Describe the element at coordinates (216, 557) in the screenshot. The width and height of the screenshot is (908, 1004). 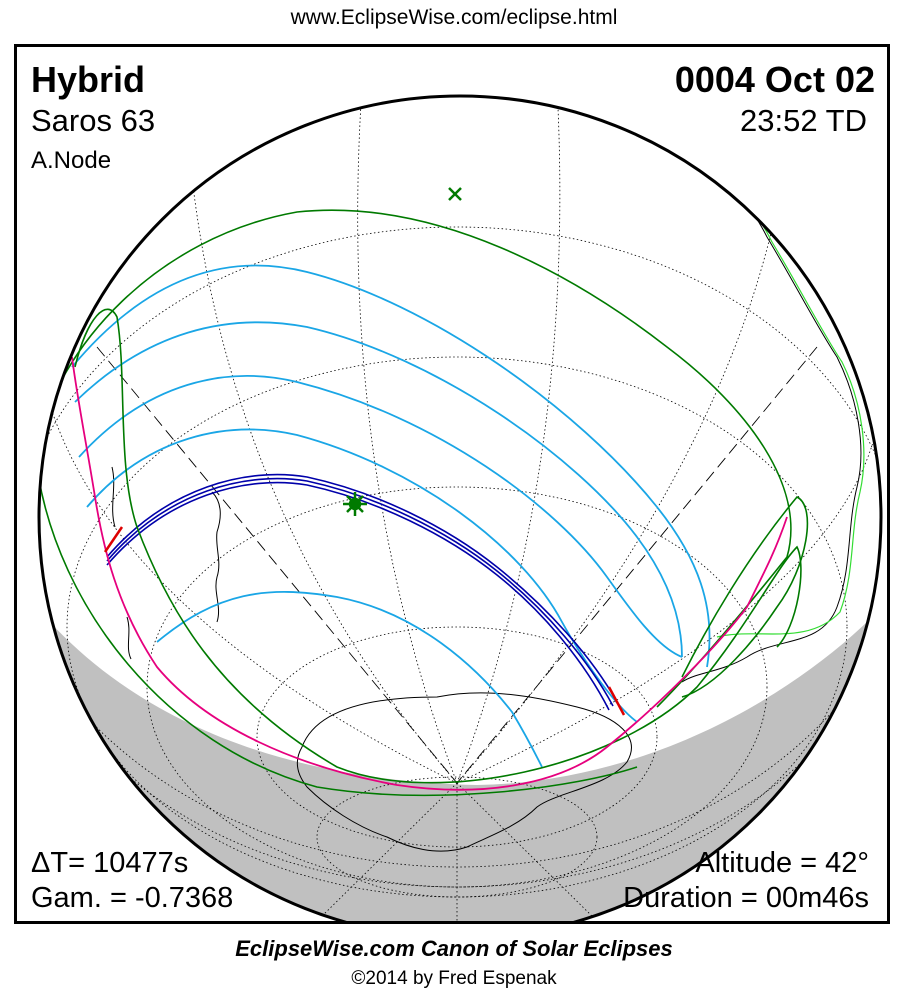
I see `new-zealand-coast` at that location.